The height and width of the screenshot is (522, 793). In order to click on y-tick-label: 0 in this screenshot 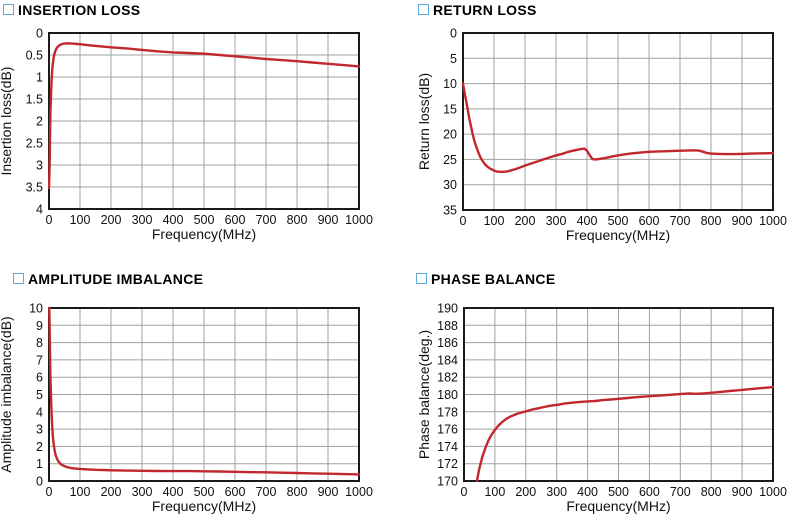, I will do `click(453, 34)`.